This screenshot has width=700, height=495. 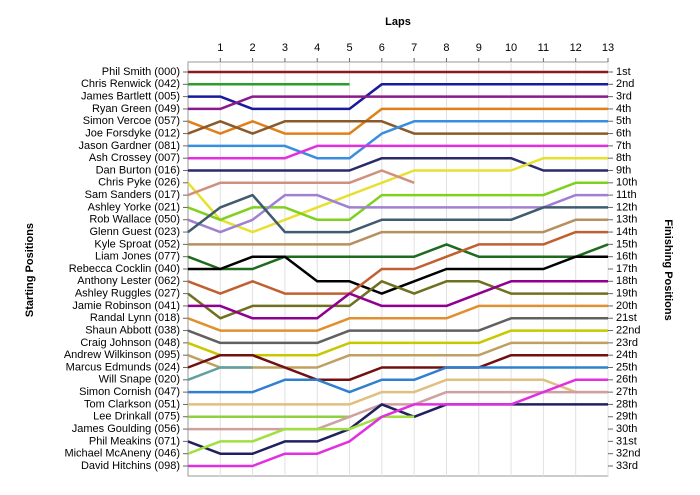 What do you see at coordinates (626, 195) in the screenshot?
I see `y2-tick-label: 11th` at bounding box center [626, 195].